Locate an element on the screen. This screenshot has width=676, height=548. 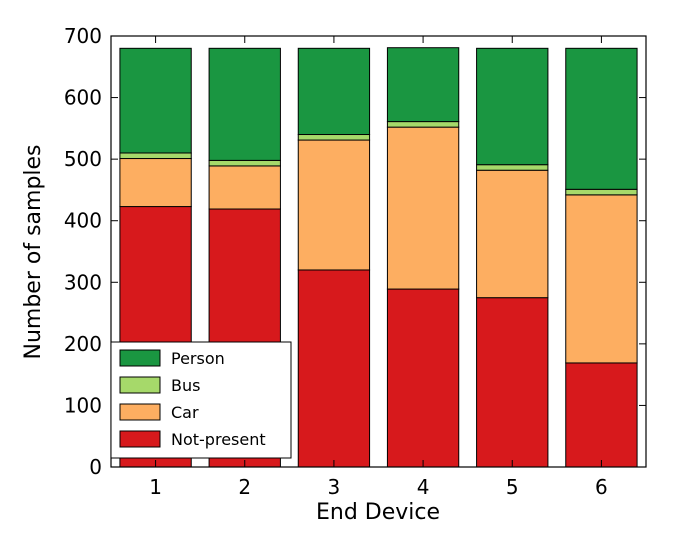
legend-label-not-present: Not-present is located at coordinates (218, 439).